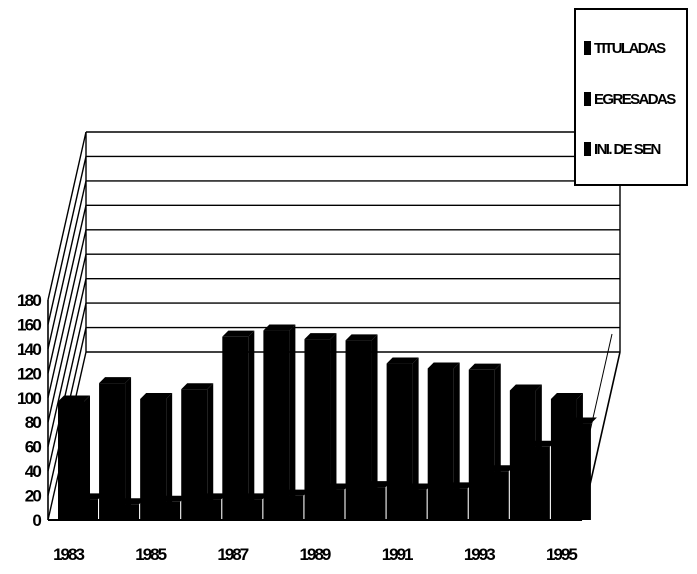  Describe the element at coordinates (561, 554) in the screenshot. I see `x-tick-label: 1995` at that location.